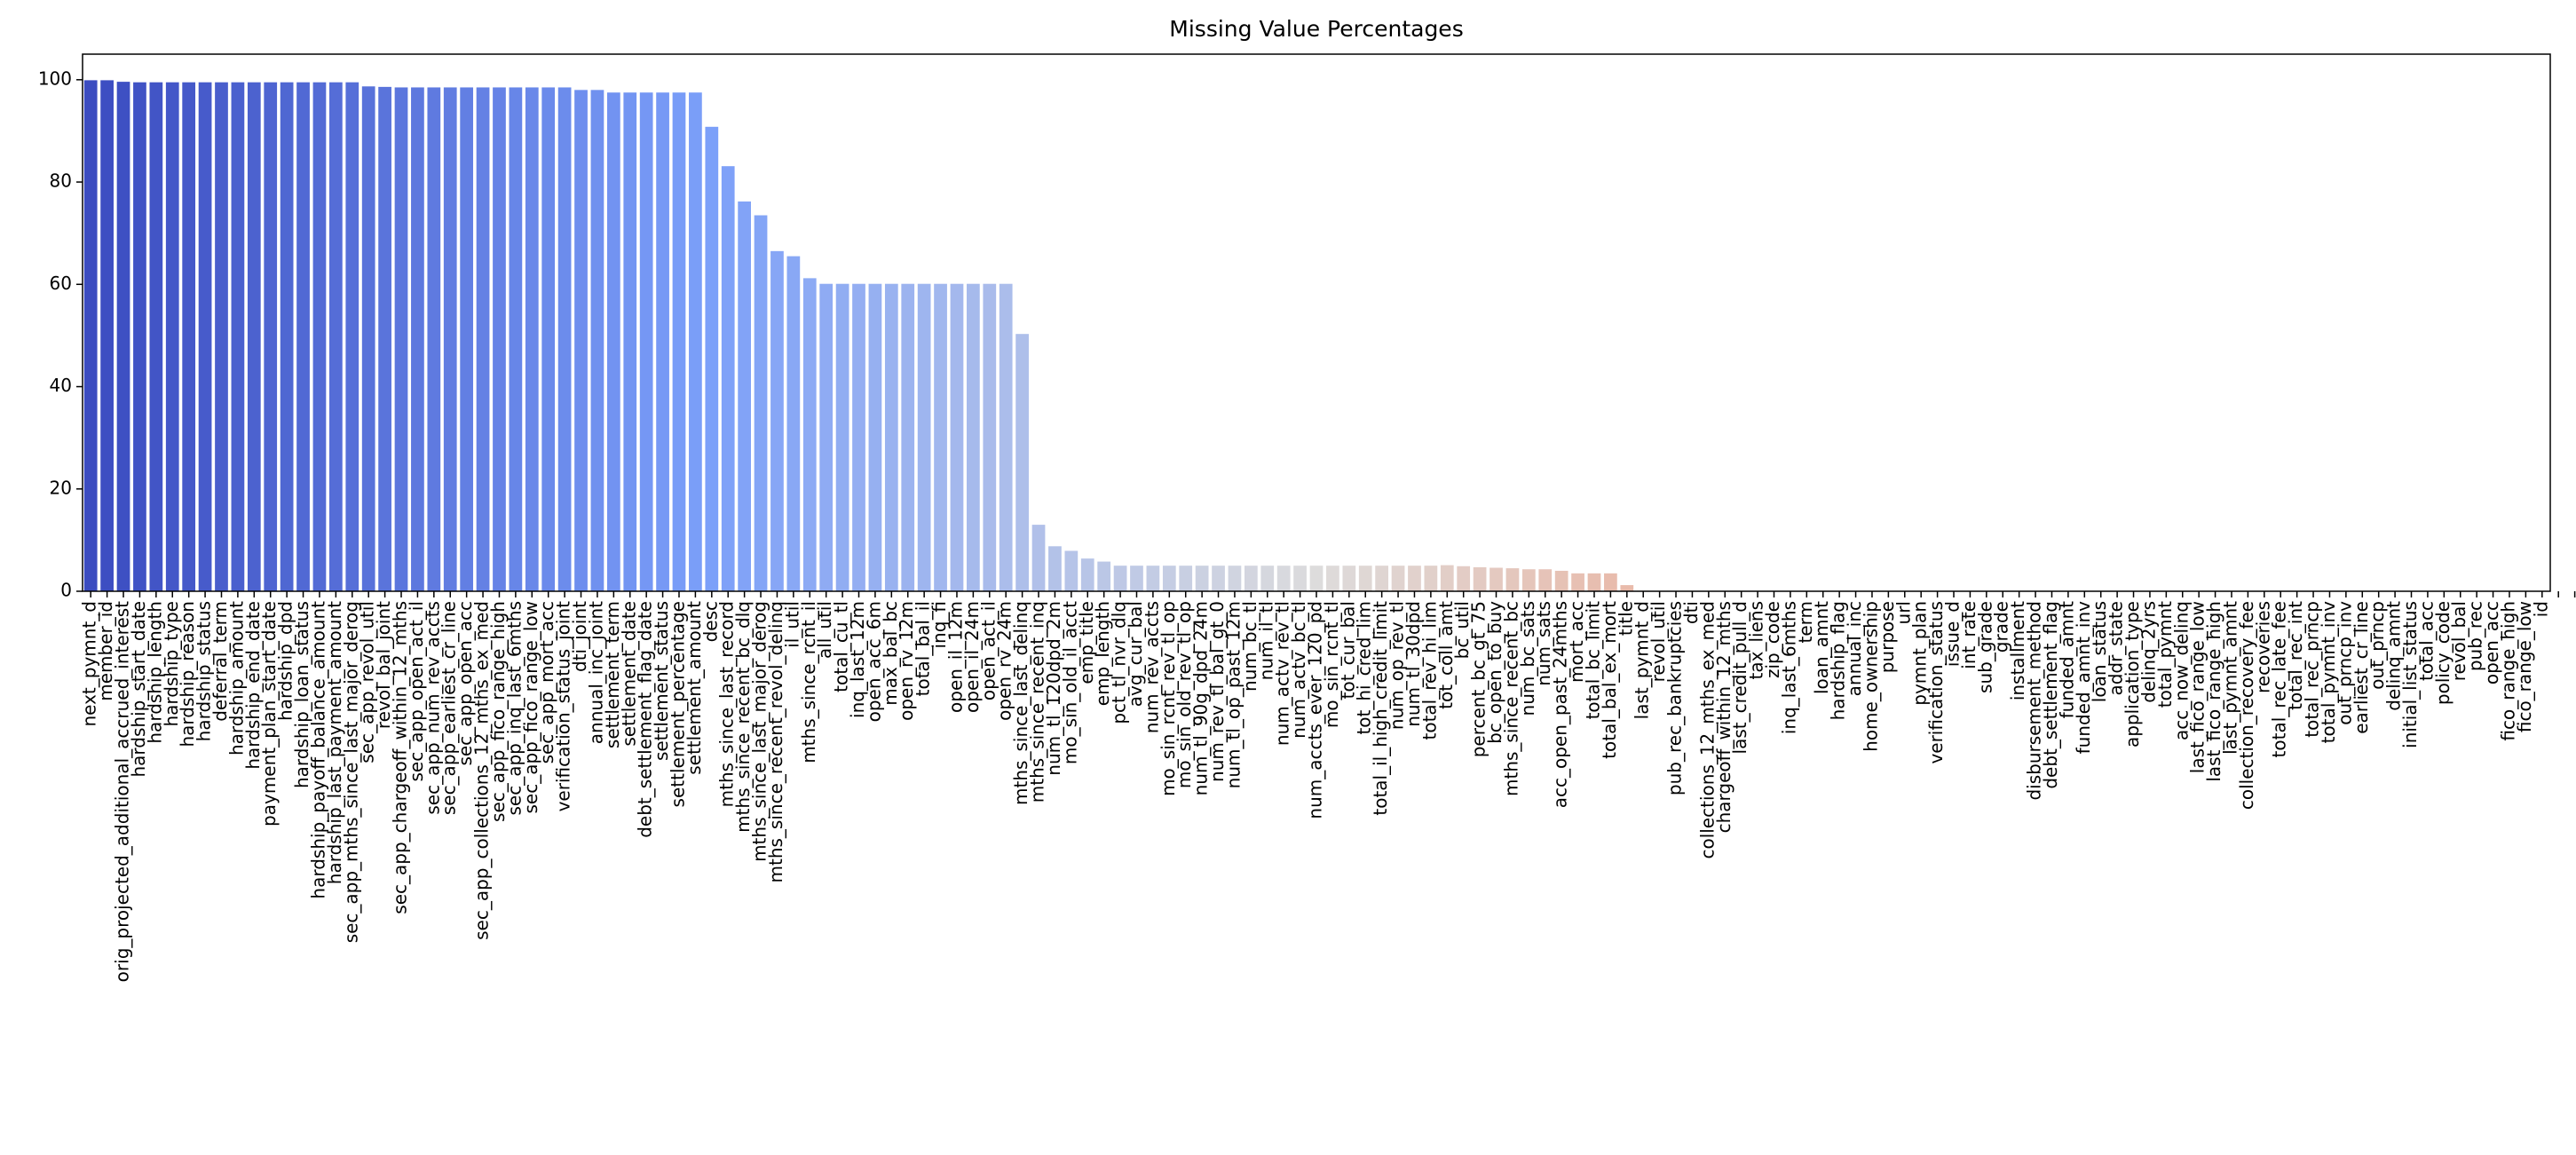  I want to click on x-tick-label: revol_bal, so click(2458, 641).